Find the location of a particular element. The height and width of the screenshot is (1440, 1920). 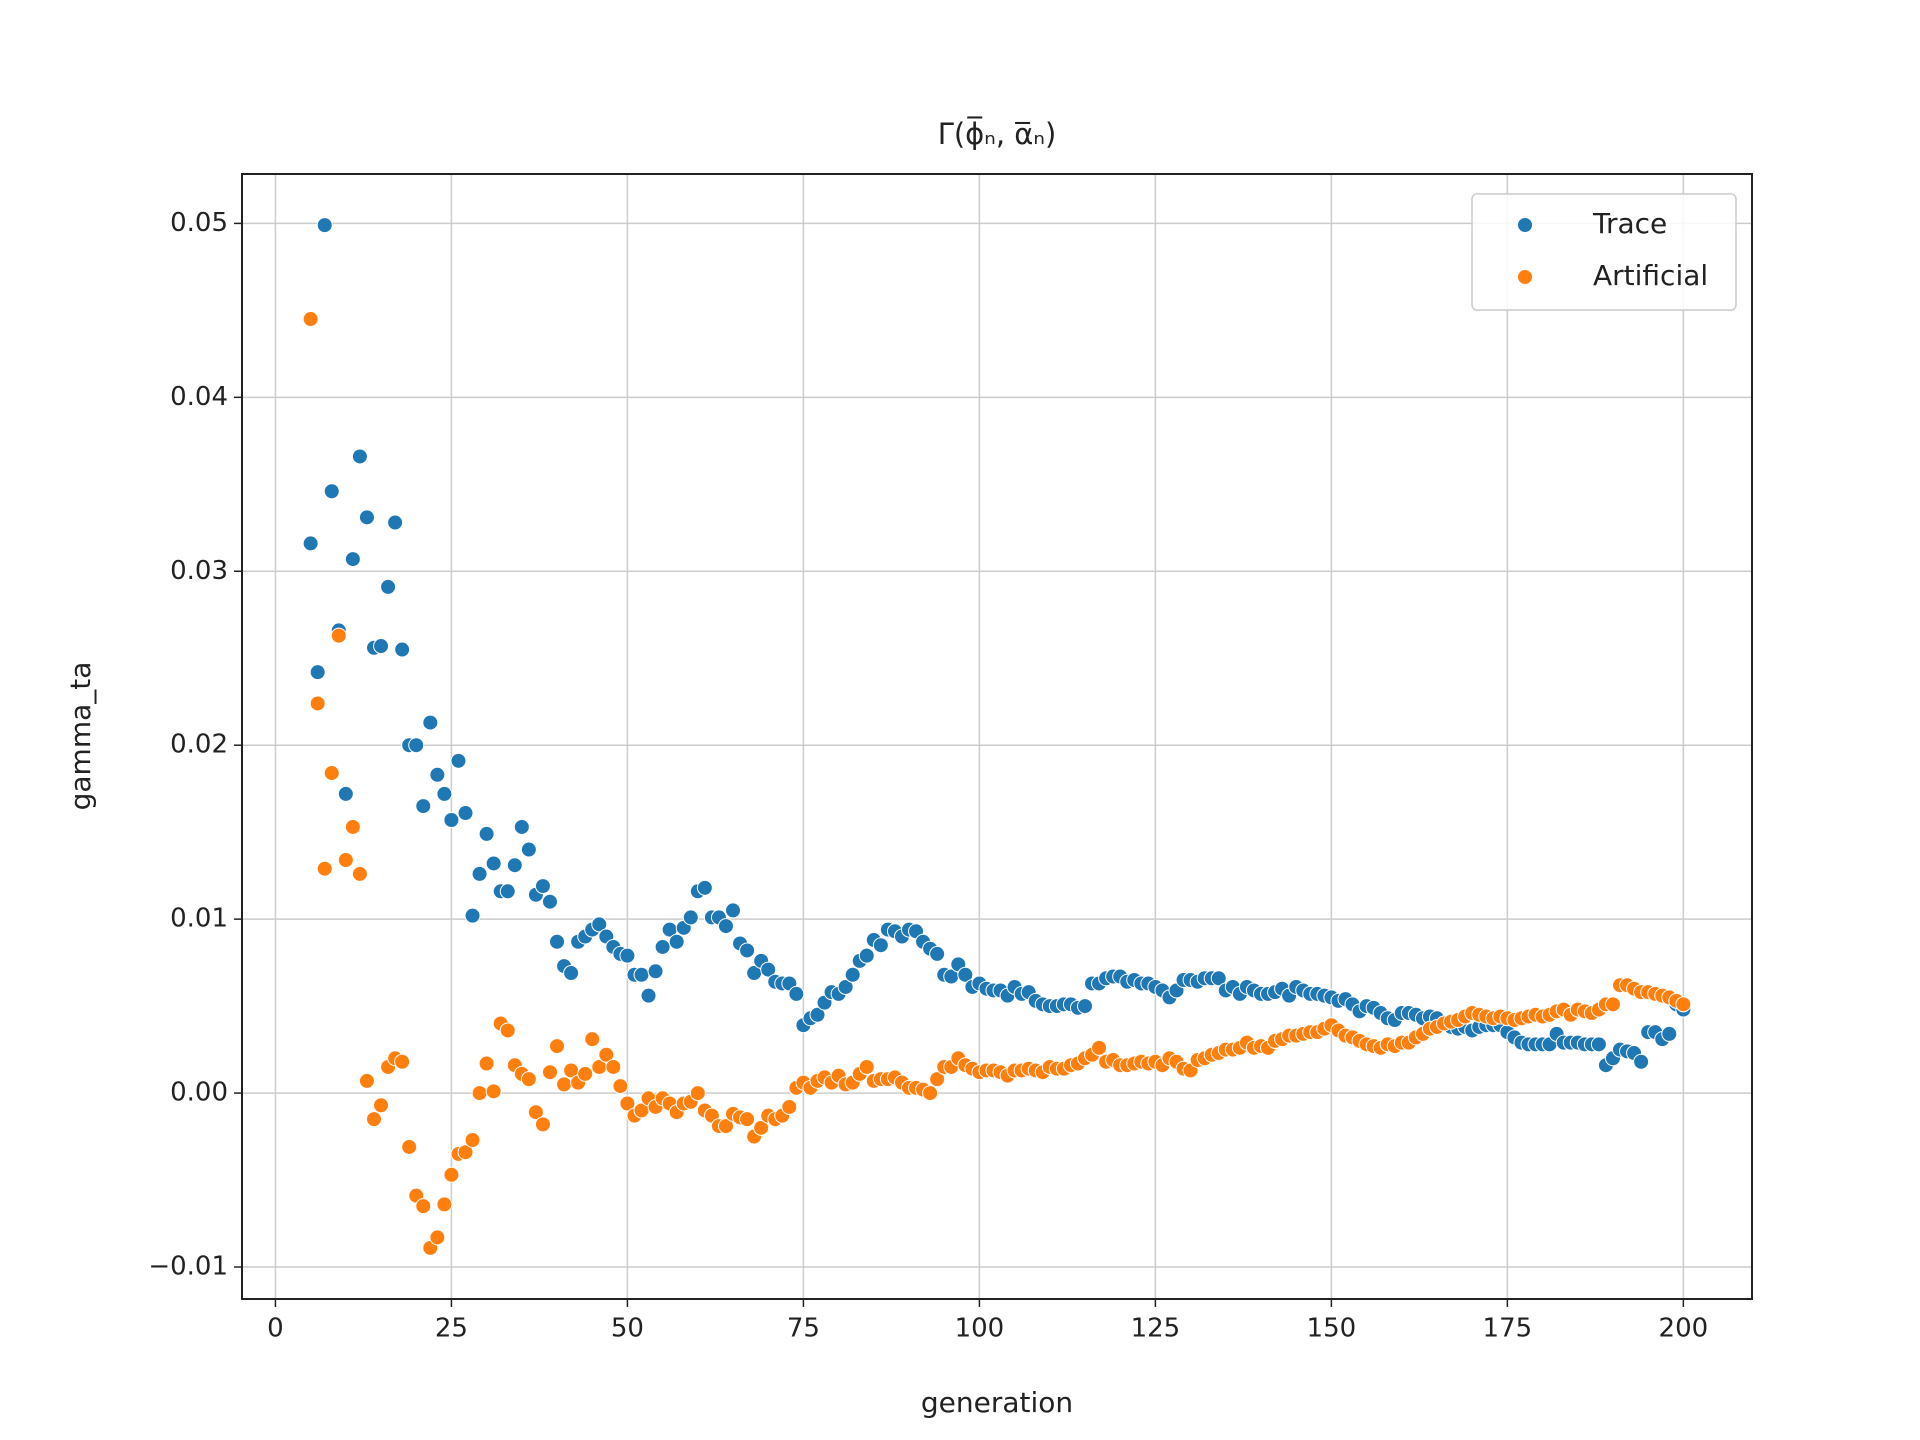

x-tick-label: 0 is located at coordinates (275, 1329).